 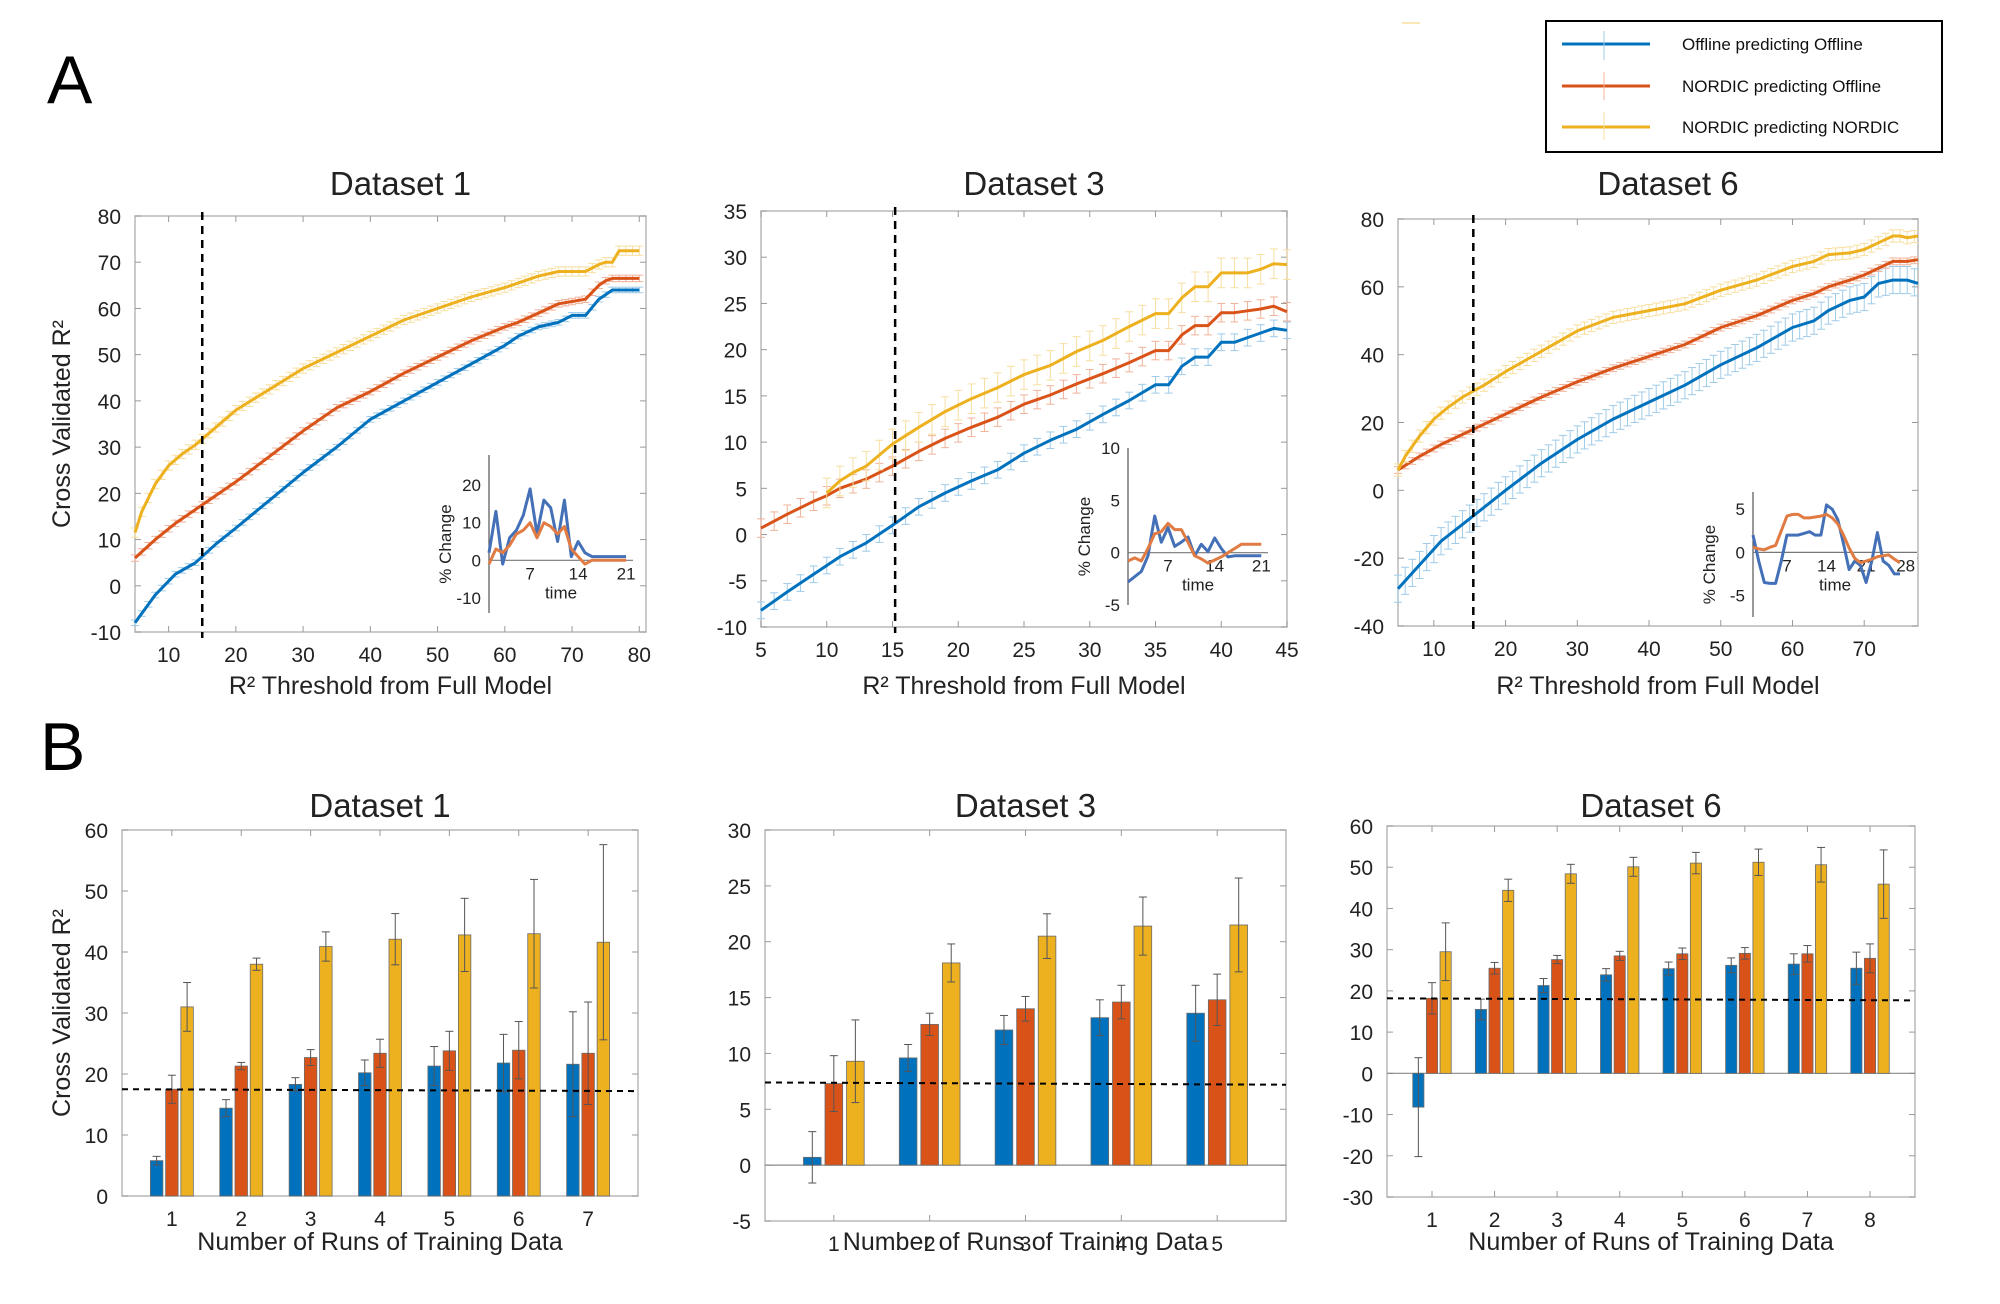 What do you see at coordinates (1667, 183) in the screenshot?
I see `chart-title: Dataset 6` at bounding box center [1667, 183].